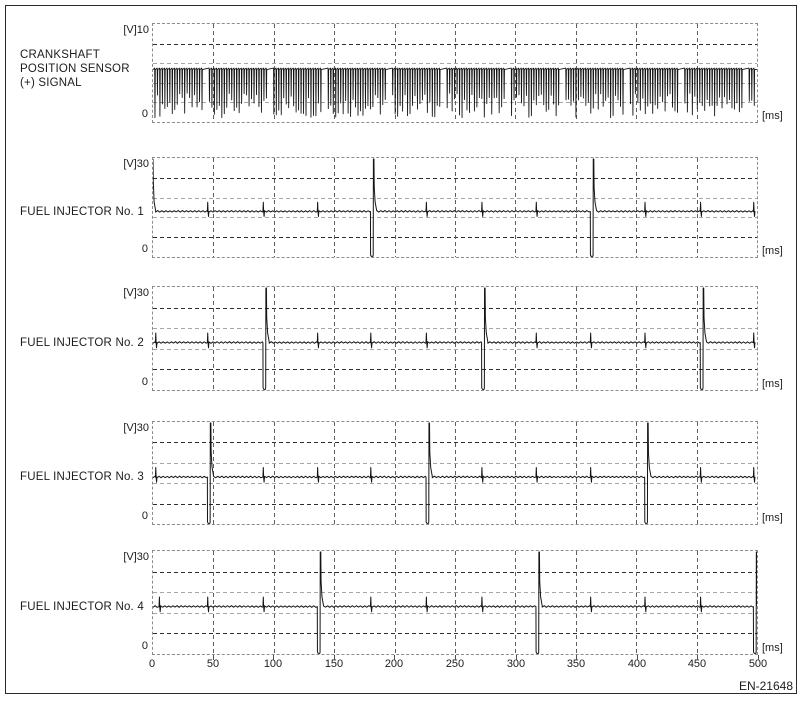 This screenshot has width=804, height=705. I want to click on fuel-injector-2-waveform, so click(455, 338).